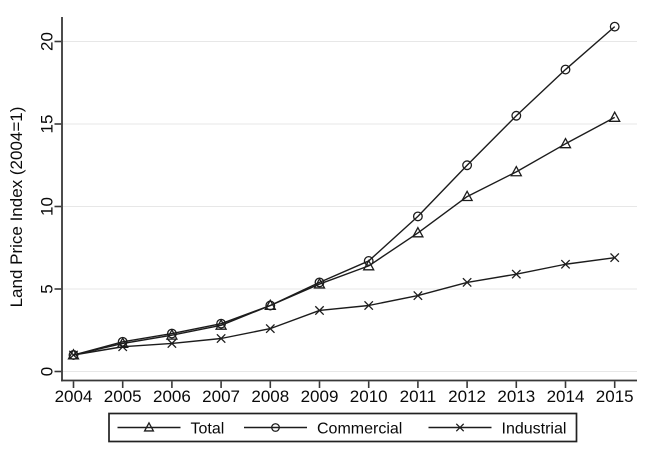 This screenshot has height=459, width=650. I want to click on x-tick-label: 2006, so click(172, 396).